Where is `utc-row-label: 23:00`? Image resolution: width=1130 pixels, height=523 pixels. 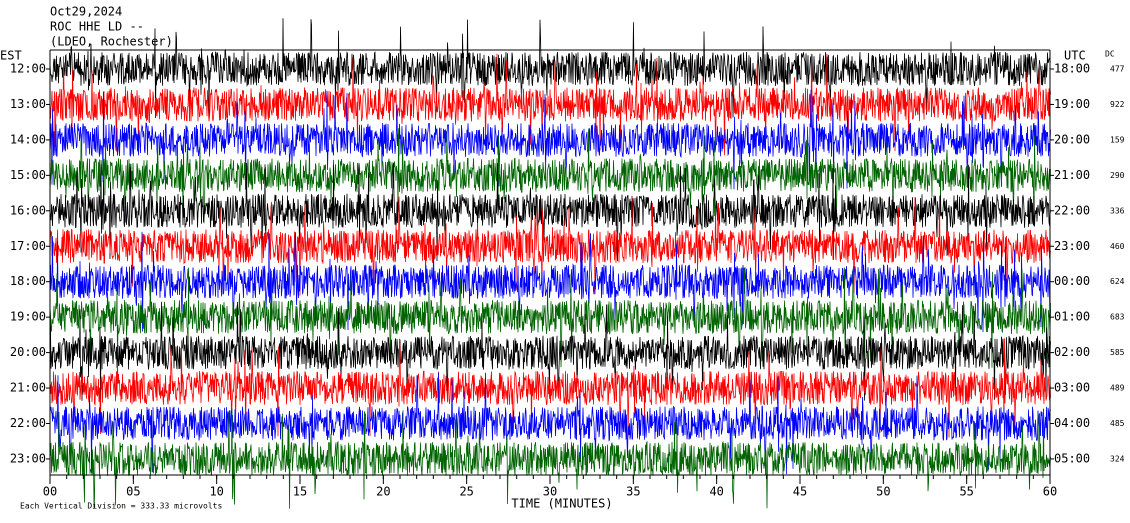 utc-row-label: 23:00 is located at coordinates (1072, 246).